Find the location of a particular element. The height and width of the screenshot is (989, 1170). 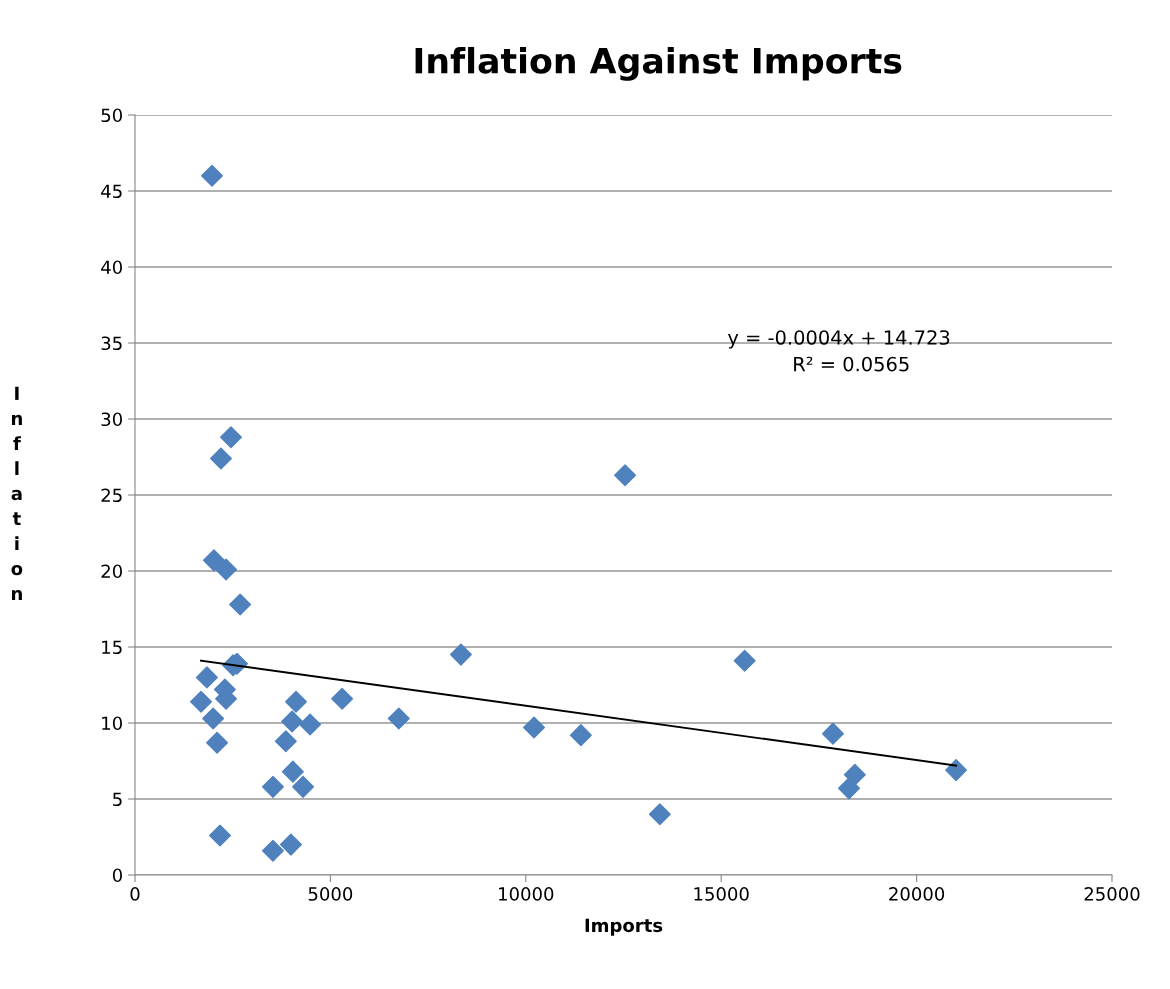

y-tick-label: 35 is located at coordinates (111, 343).